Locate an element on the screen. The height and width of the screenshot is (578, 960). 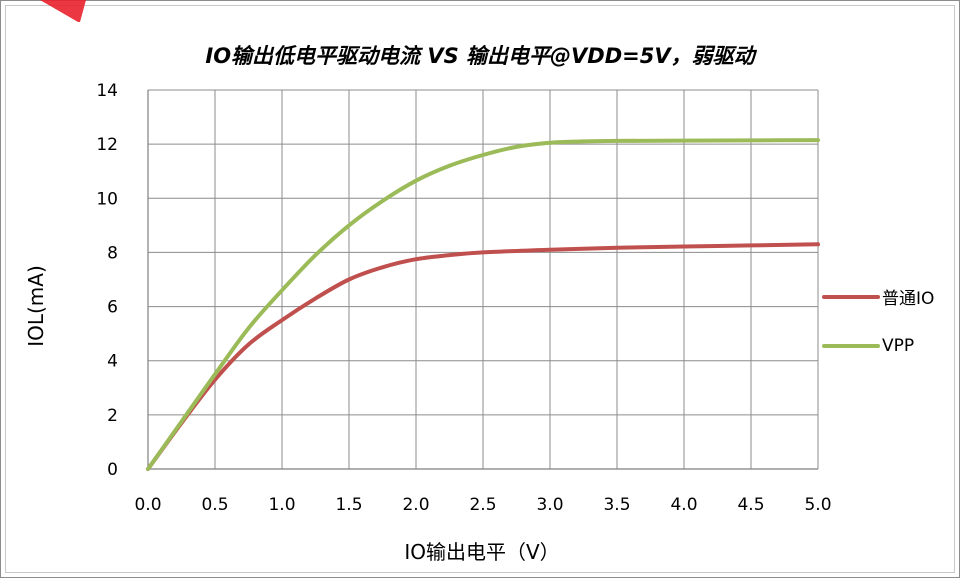
y-tick-label-4: 8 is located at coordinates (112, 253).